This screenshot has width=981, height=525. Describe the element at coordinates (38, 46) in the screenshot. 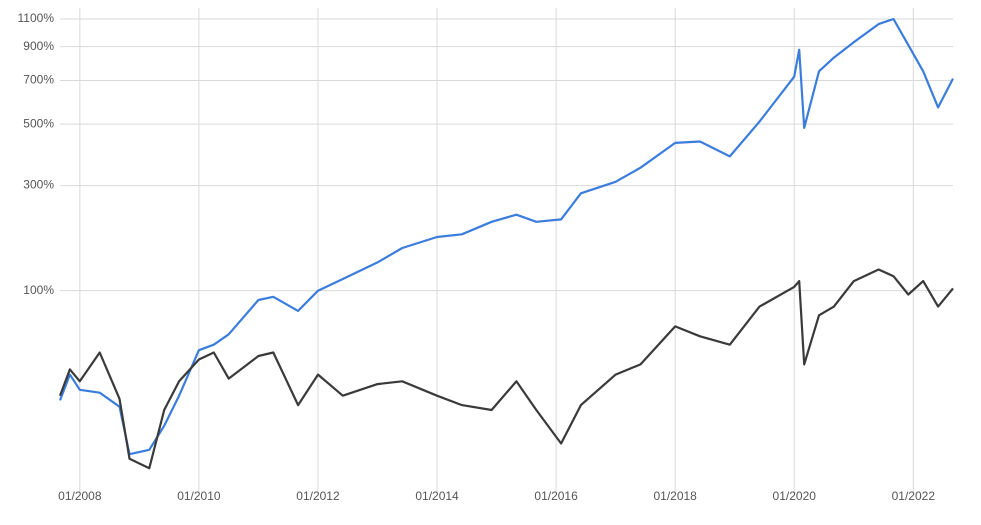

I see `y-tick-label: 900%` at that location.